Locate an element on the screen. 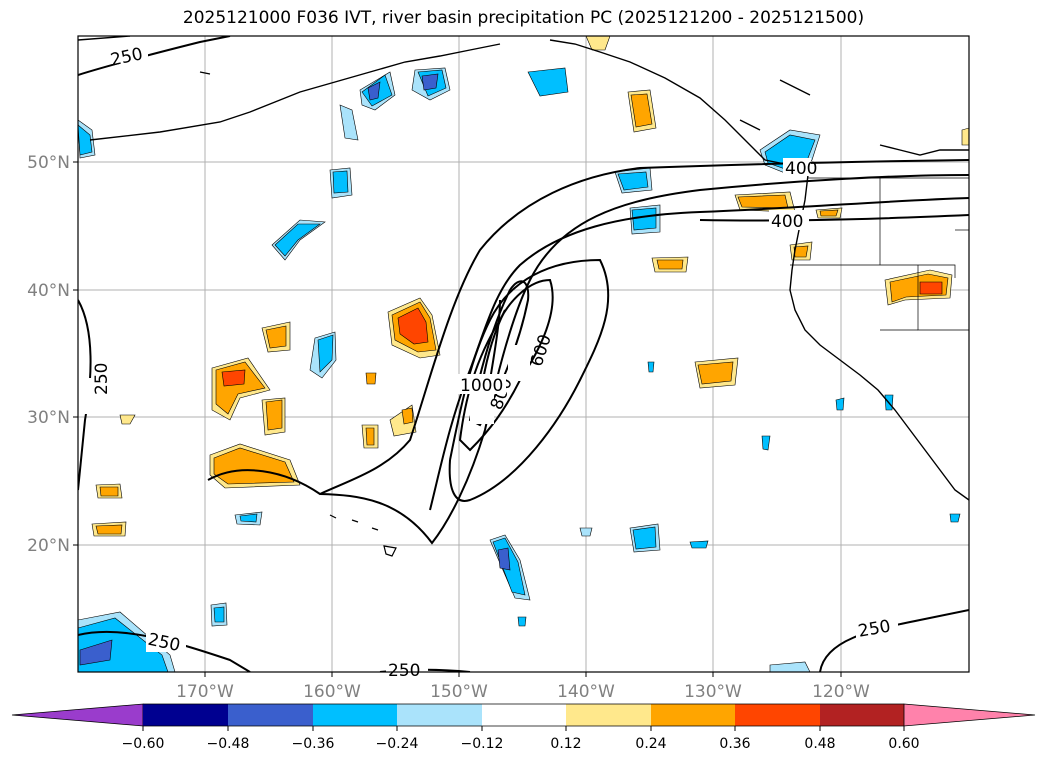 This screenshot has height=765, width=1047. state-borders is located at coordinates (879, 254).